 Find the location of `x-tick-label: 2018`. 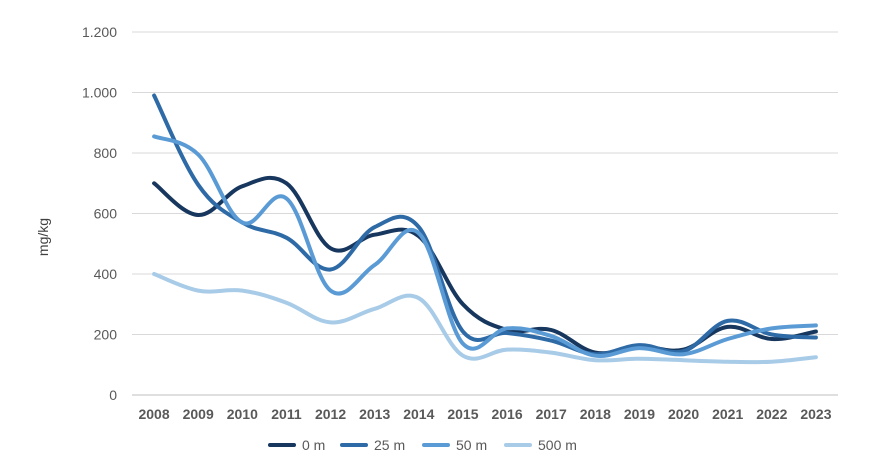

x-tick-label: 2018 is located at coordinates (595, 414).